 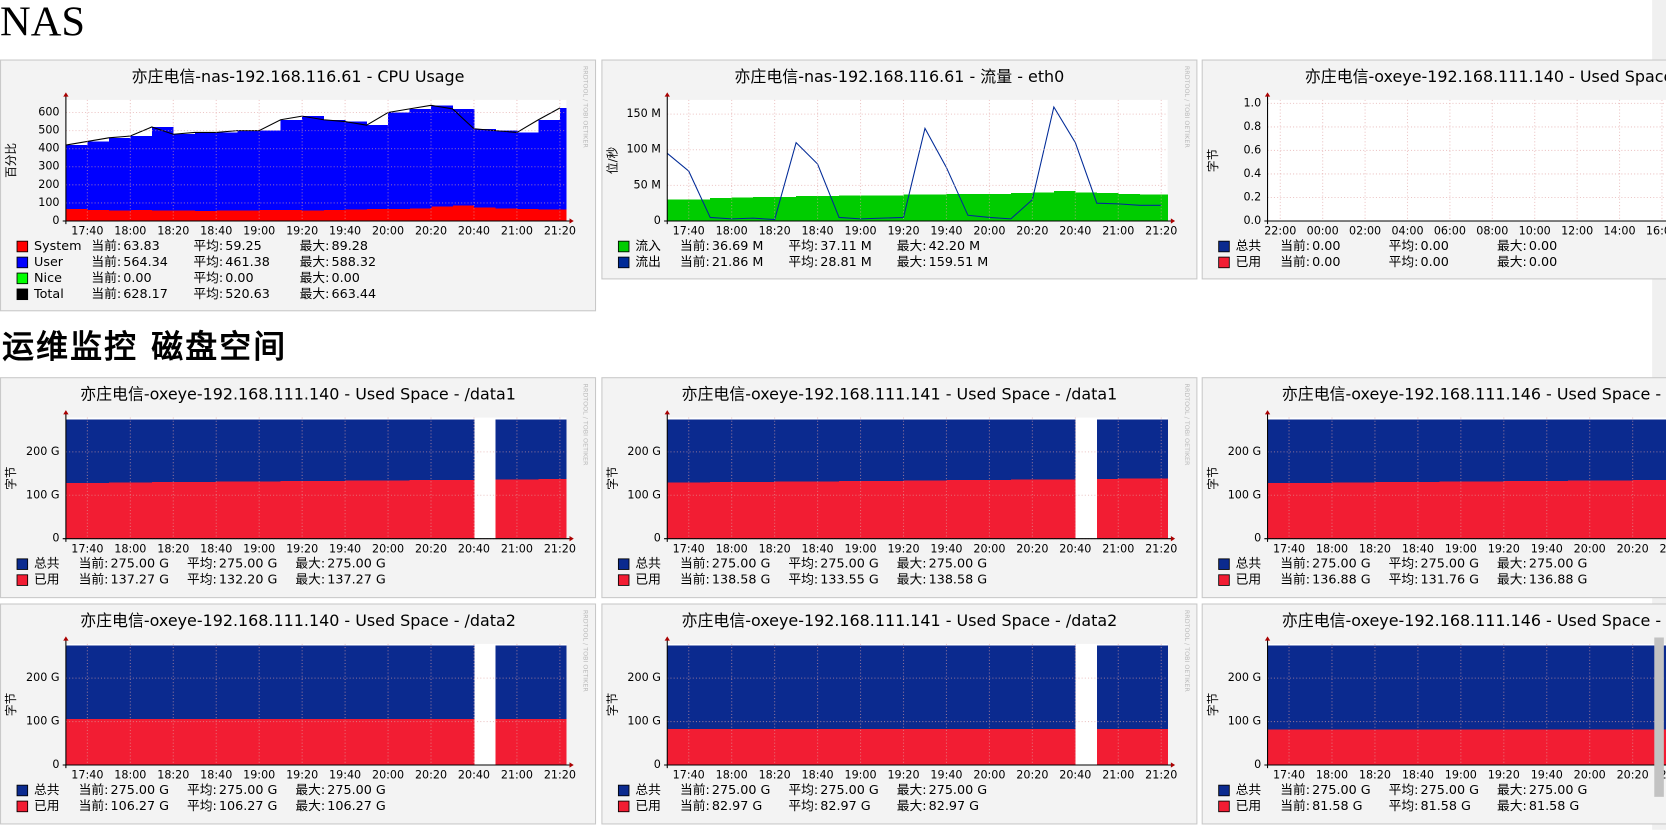 I want to click on legend-name: 总共, so click(x=47, y=790).